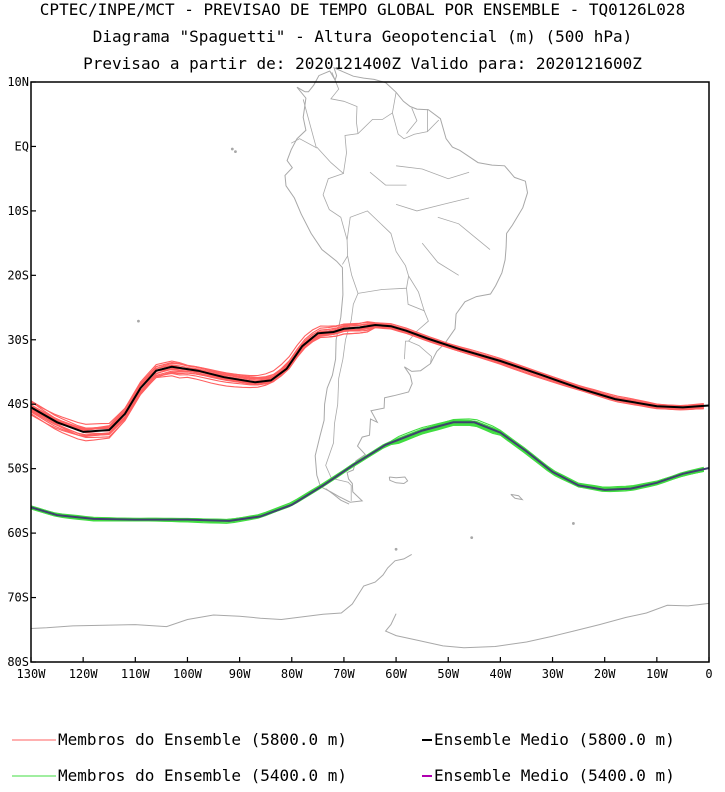 The height and width of the screenshot is (792, 725). Describe the element at coordinates (605, 674) in the screenshot. I see `lon-tick-label: 20W` at that location.